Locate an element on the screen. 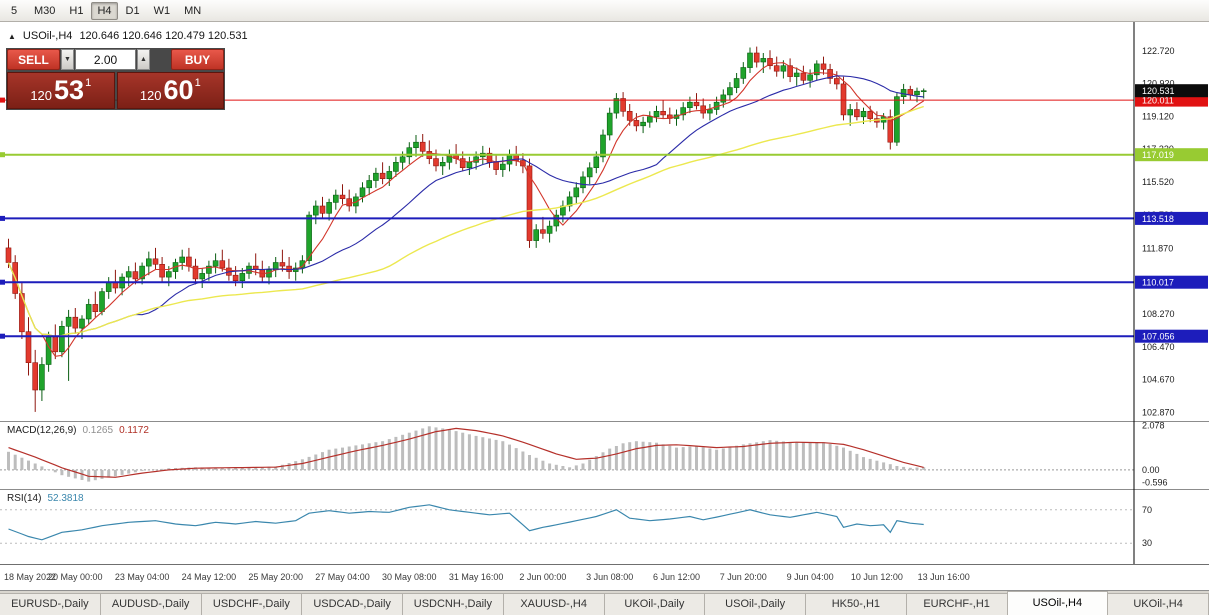 Image resolution: width=1209 pixels, height=615 pixels. chart-tab: USDCAD-,Daily is located at coordinates (352, 604).